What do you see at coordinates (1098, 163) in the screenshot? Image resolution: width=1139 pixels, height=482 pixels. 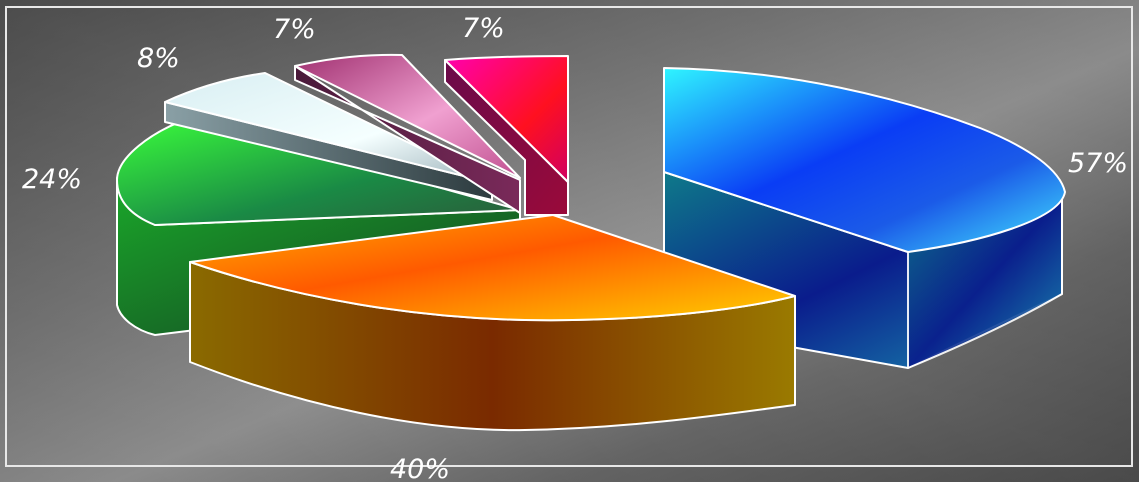 I see `data-label-slice-1: 57%` at bounding box center [1098, 163].